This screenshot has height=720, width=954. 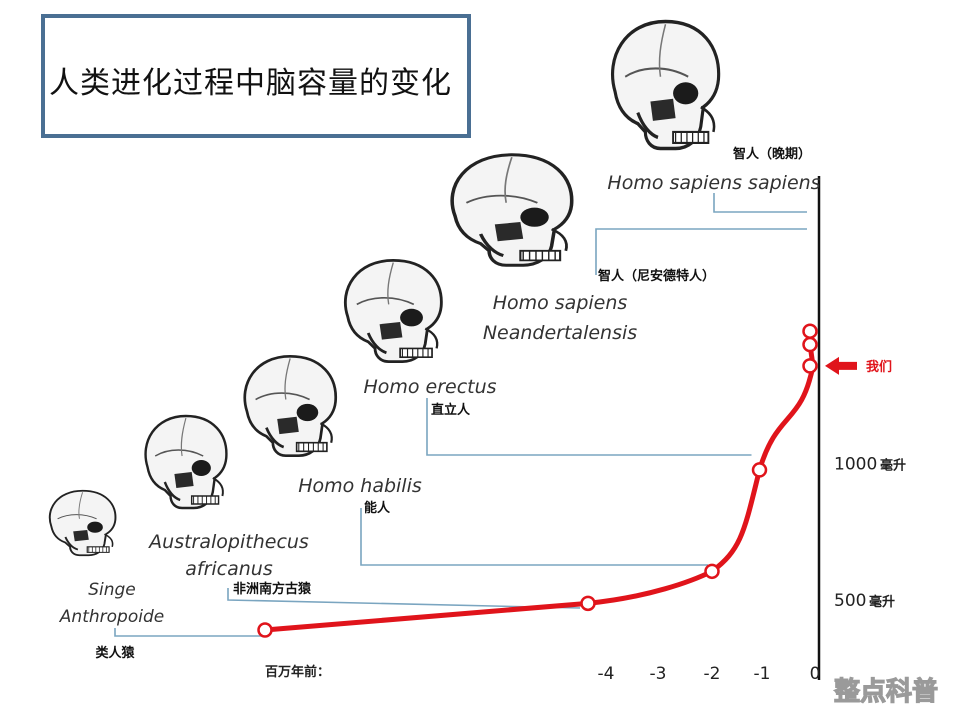 What do you see at coordinates (560, 333) in the screenshot?
I see `species-latin-label: Neandertalensis` at bounding box center [560, 333].